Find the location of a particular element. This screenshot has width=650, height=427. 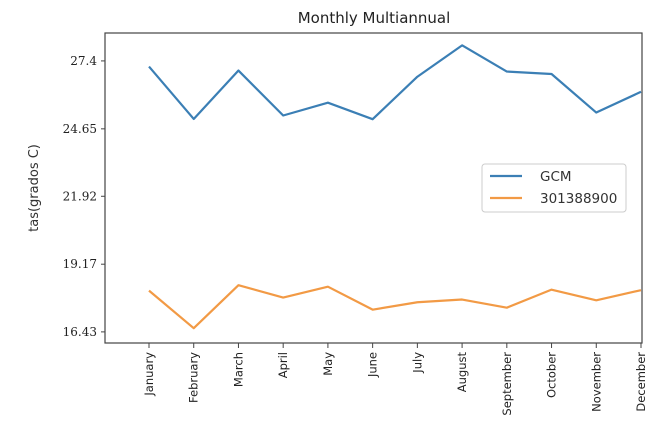

x-tick-label: January is located at coordinates (149, 374).